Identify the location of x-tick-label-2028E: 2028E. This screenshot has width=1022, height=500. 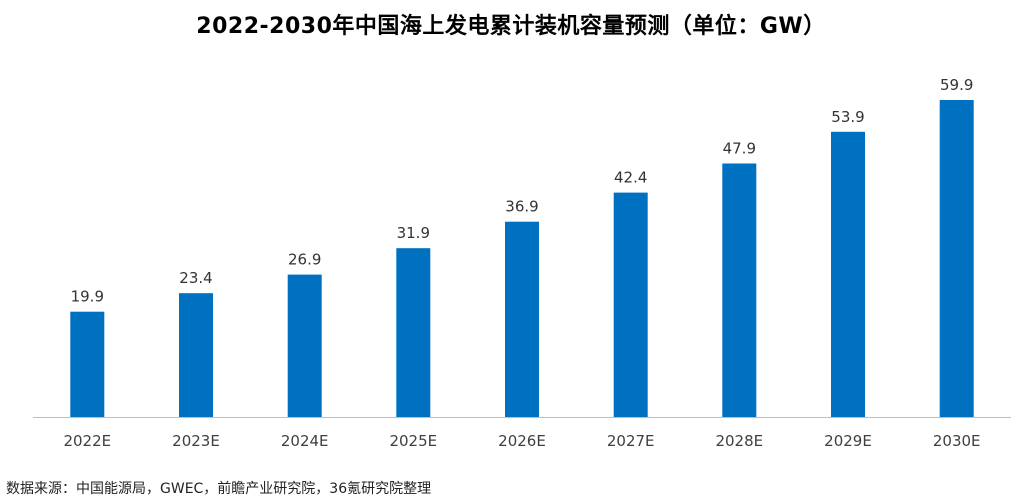
(739, 441).